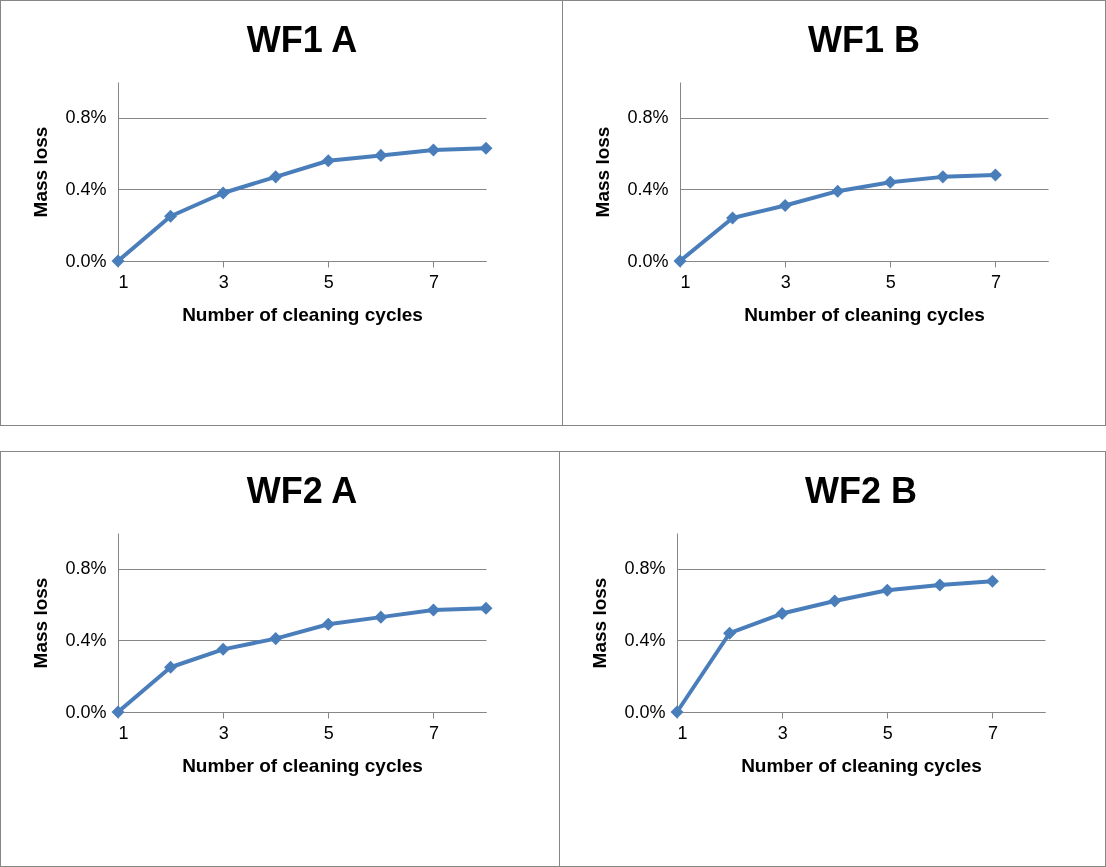 This screenshot has width=1106, height=867. I want to click on chart-title: WF2 B, so click(861, 490).